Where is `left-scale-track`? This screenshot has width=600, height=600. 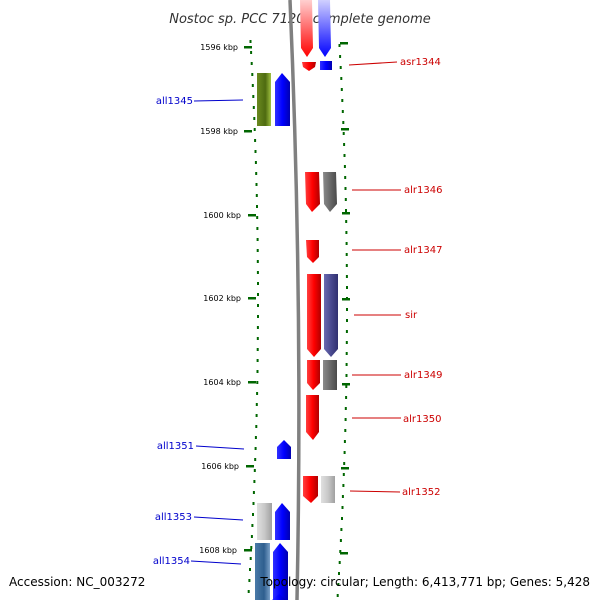 left-scale-track is located at coordinates (253, 316).